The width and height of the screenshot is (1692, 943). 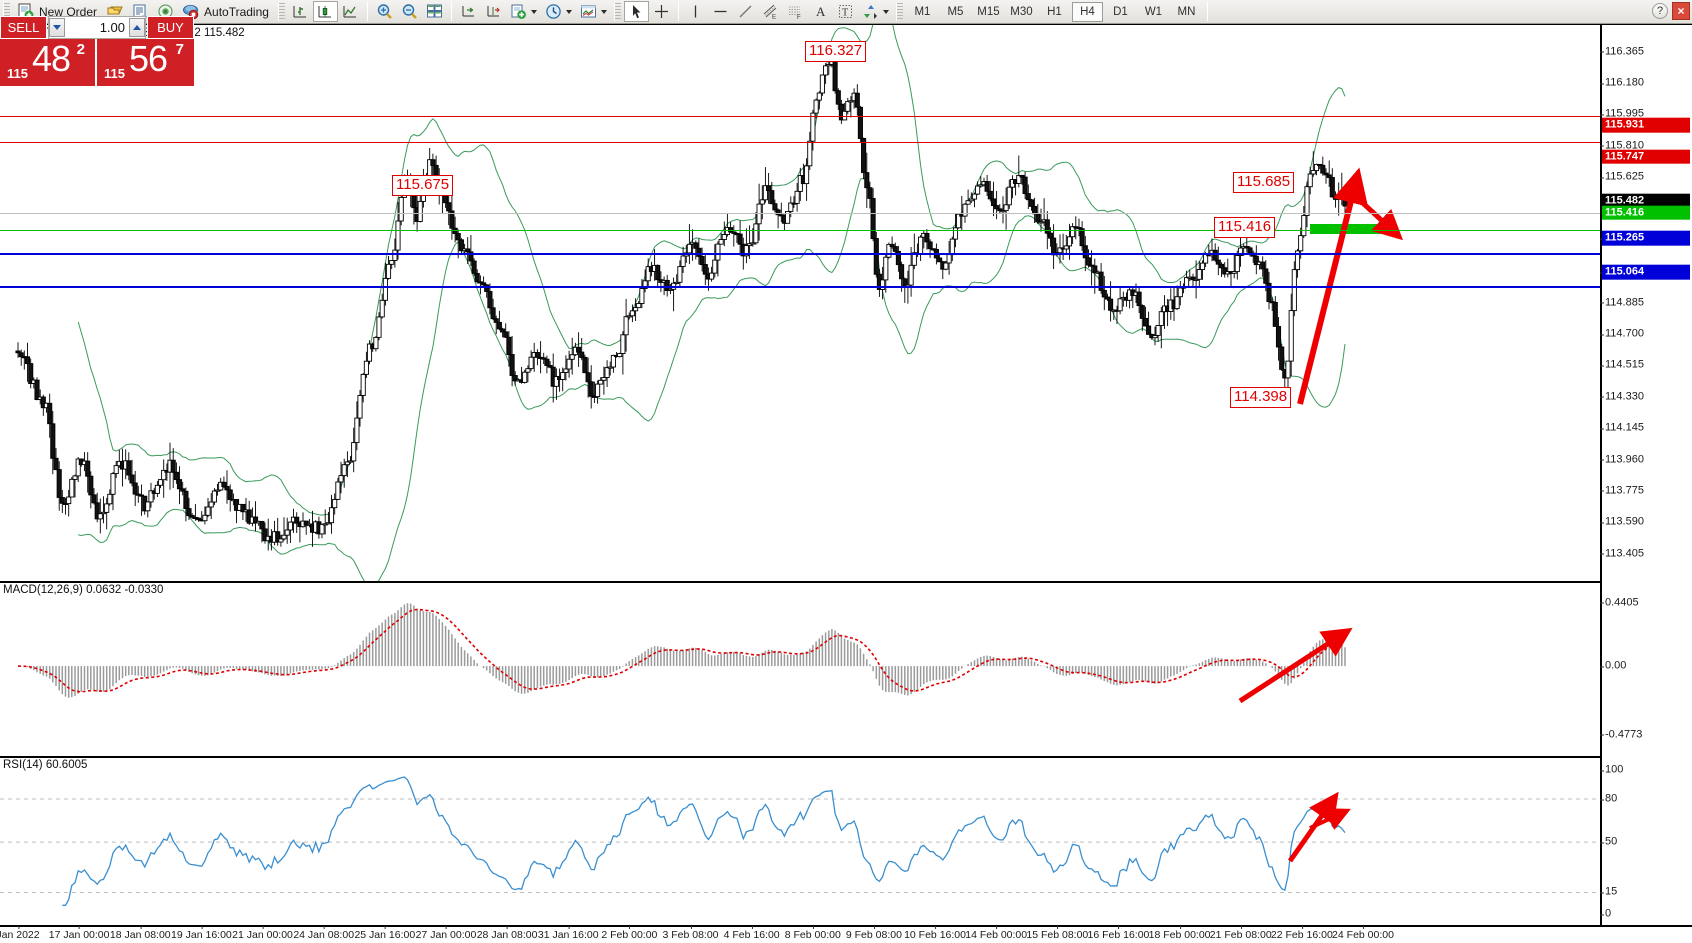 What do you see at coordinates (493, 11) in the screenshot?
I see `chart-autoscroll-button` at bounding box center [493, 11].